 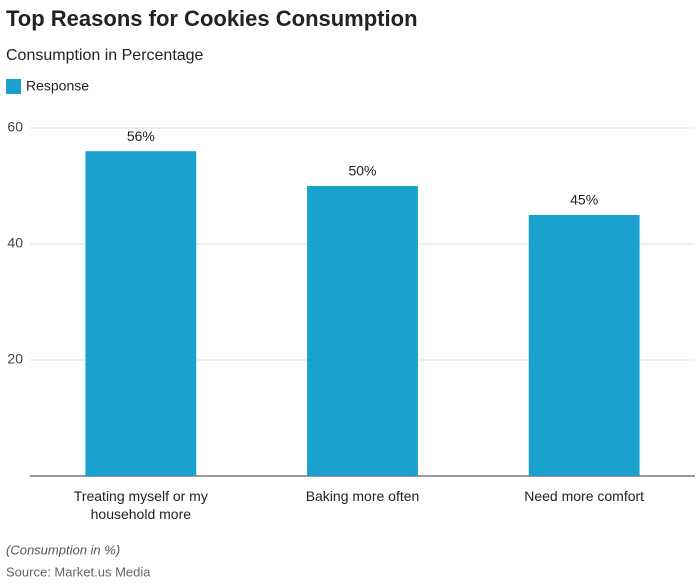 What do you see at coordinates (362, 496) in the screenshot?
I see `x-tick-label: Baking more often` at bounding box center [362, 496].